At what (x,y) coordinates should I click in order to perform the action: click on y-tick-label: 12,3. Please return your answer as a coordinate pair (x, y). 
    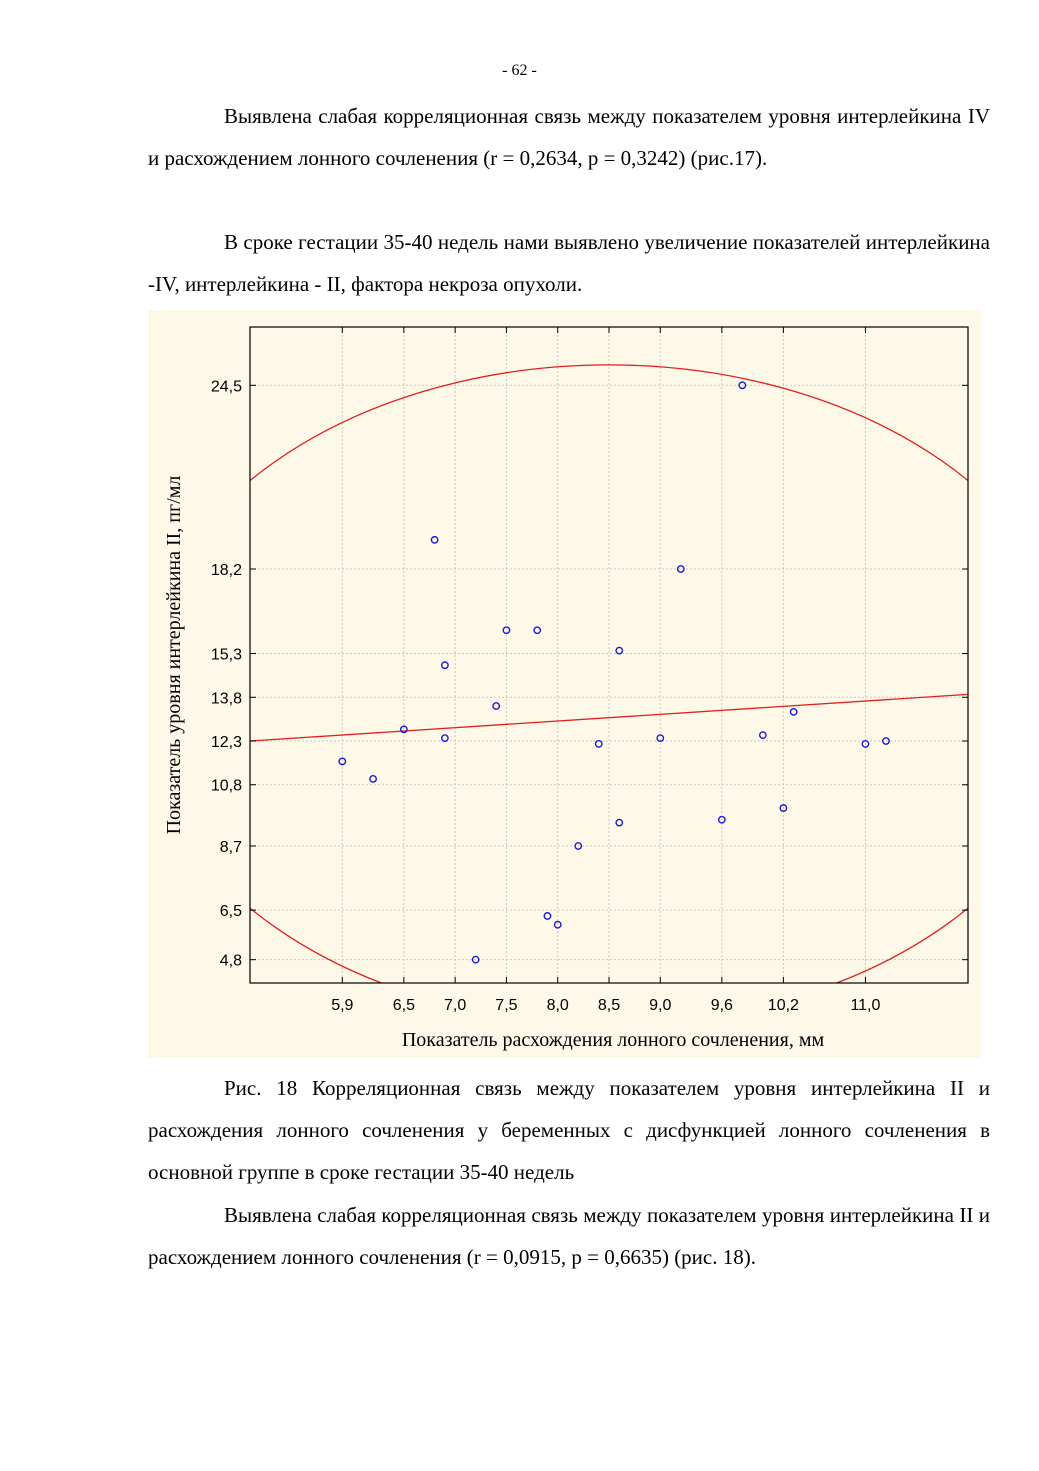
    Looking at the image, I should click on (226, 742).